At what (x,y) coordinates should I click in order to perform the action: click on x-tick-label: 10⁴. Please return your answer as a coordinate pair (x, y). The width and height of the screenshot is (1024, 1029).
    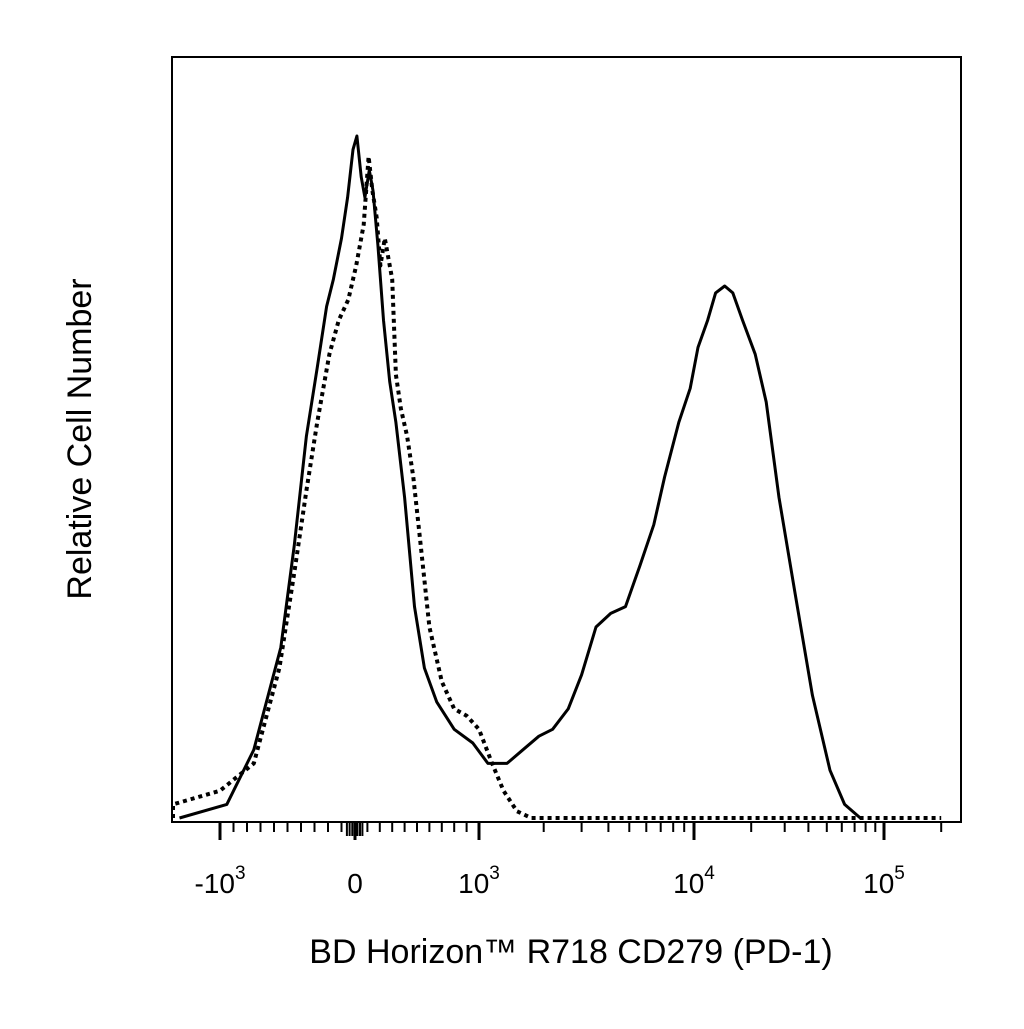
    Looking at the image, I should click on (694, 881).